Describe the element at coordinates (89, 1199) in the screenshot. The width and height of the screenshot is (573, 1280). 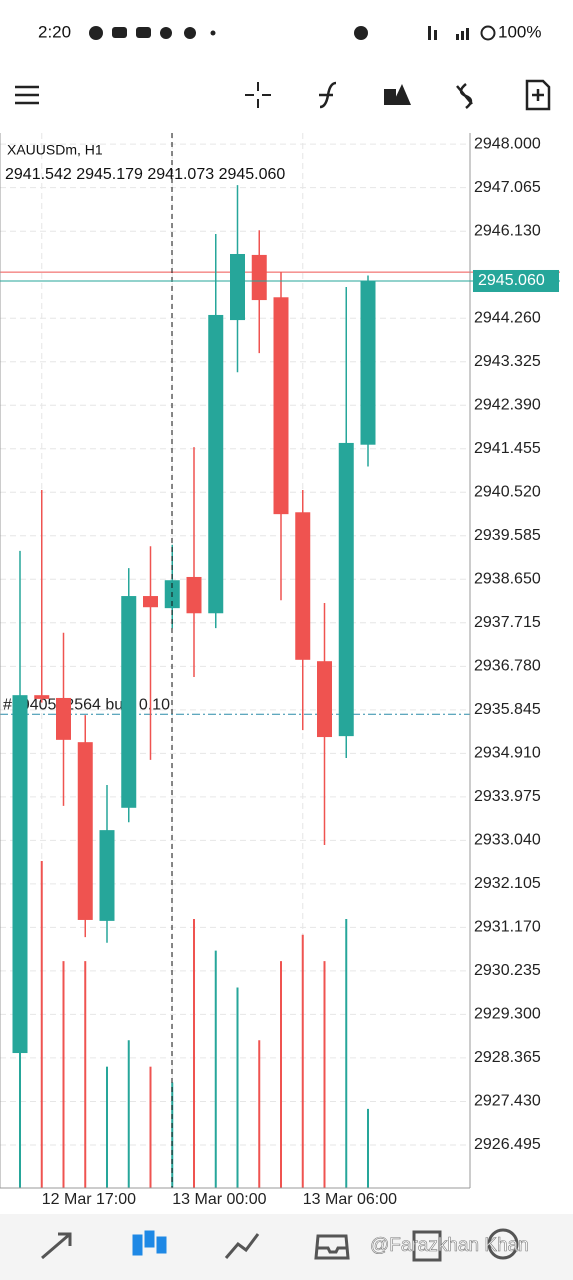
I see `x-tick-label: 12 Mar 17:00` at that location.